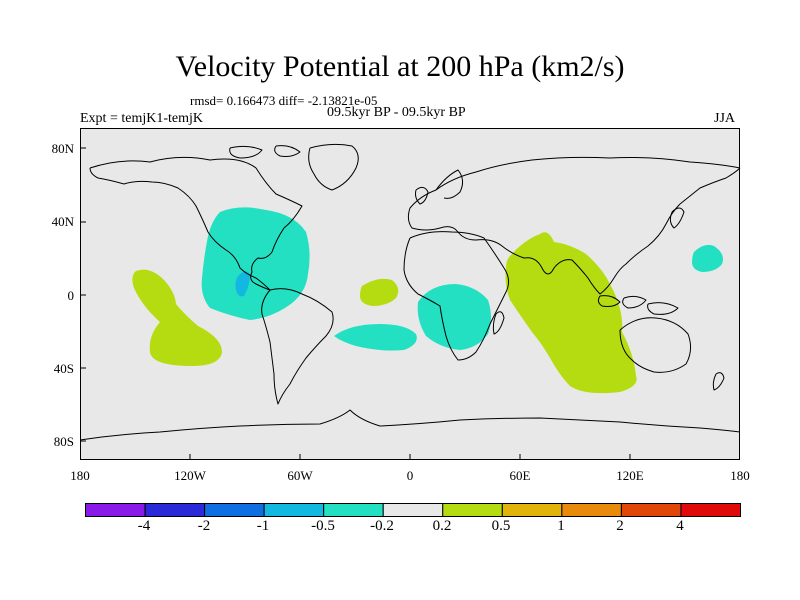 This screenshot has width=800, height=600. Describe the element at coordinates (63, 368) in the screenshot. I see `lat-label-40s: 40S` at that location.